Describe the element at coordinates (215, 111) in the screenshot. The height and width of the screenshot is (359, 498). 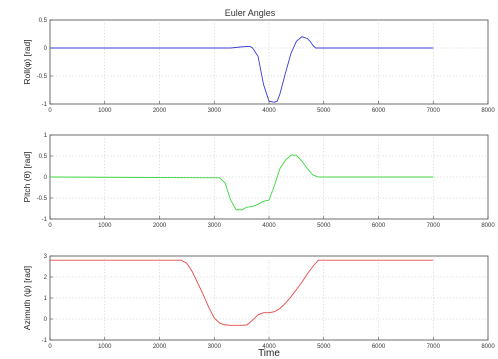
I see `roll-x-tick-label: 3000` at that location.